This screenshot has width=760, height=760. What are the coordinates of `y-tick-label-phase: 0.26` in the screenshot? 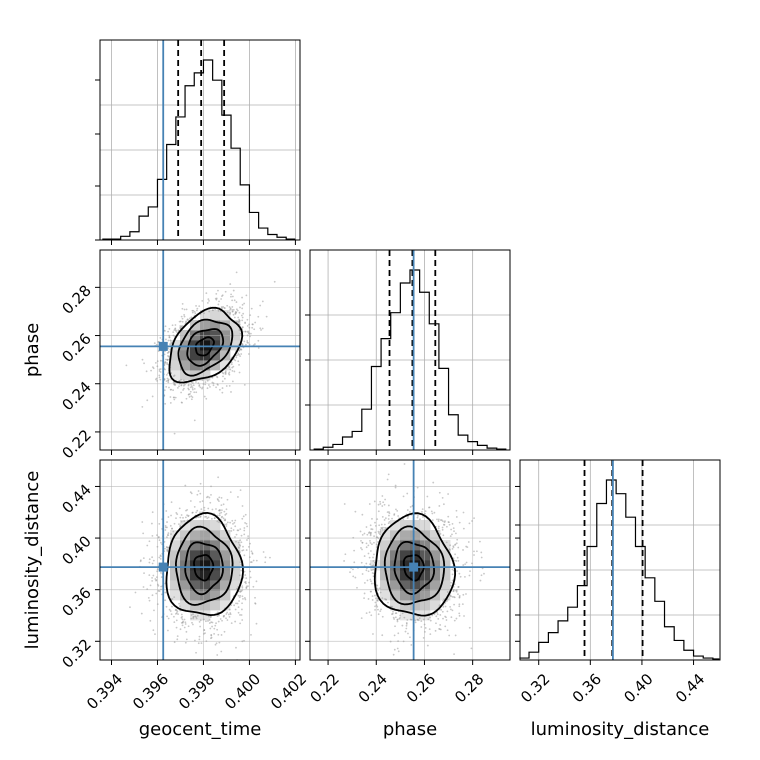 It's located at (76, 348).